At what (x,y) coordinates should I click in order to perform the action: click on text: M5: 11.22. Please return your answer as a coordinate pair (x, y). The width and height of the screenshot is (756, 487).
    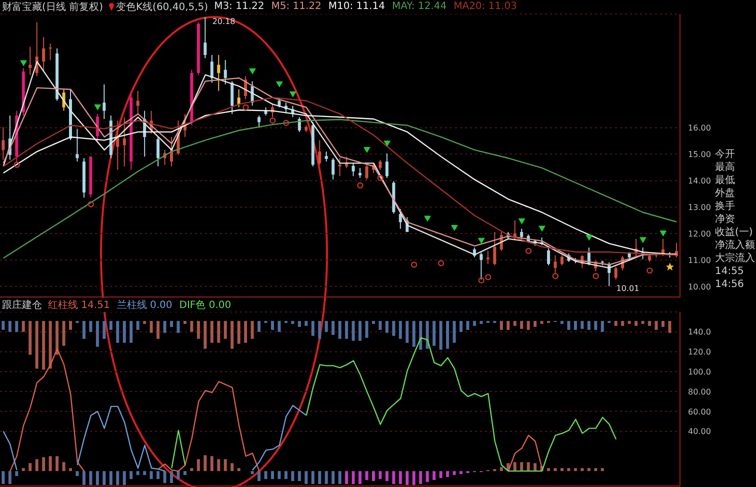
    Looking at the image, I should click on (296, 6).